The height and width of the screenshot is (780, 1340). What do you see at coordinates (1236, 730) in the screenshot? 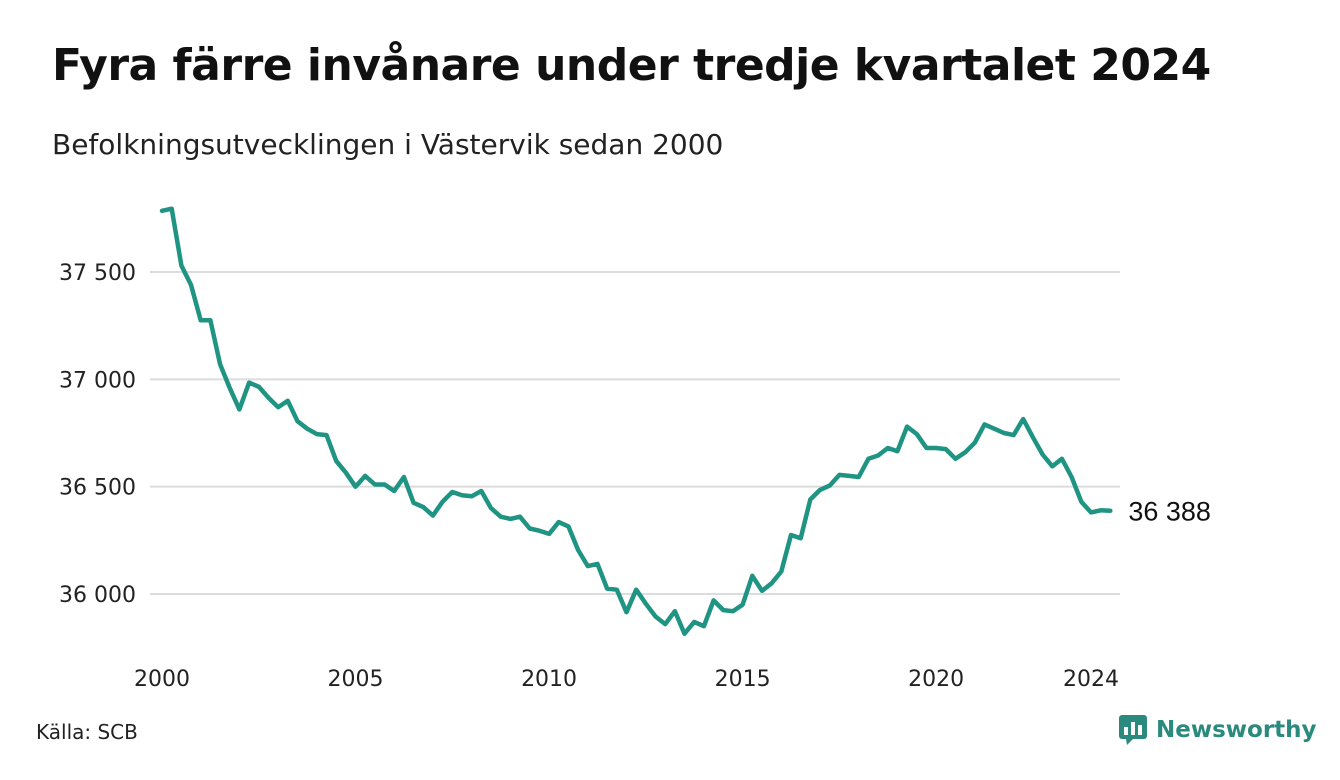
I see `brand-name: Newsworthy` at bounding box center [1236, 730].